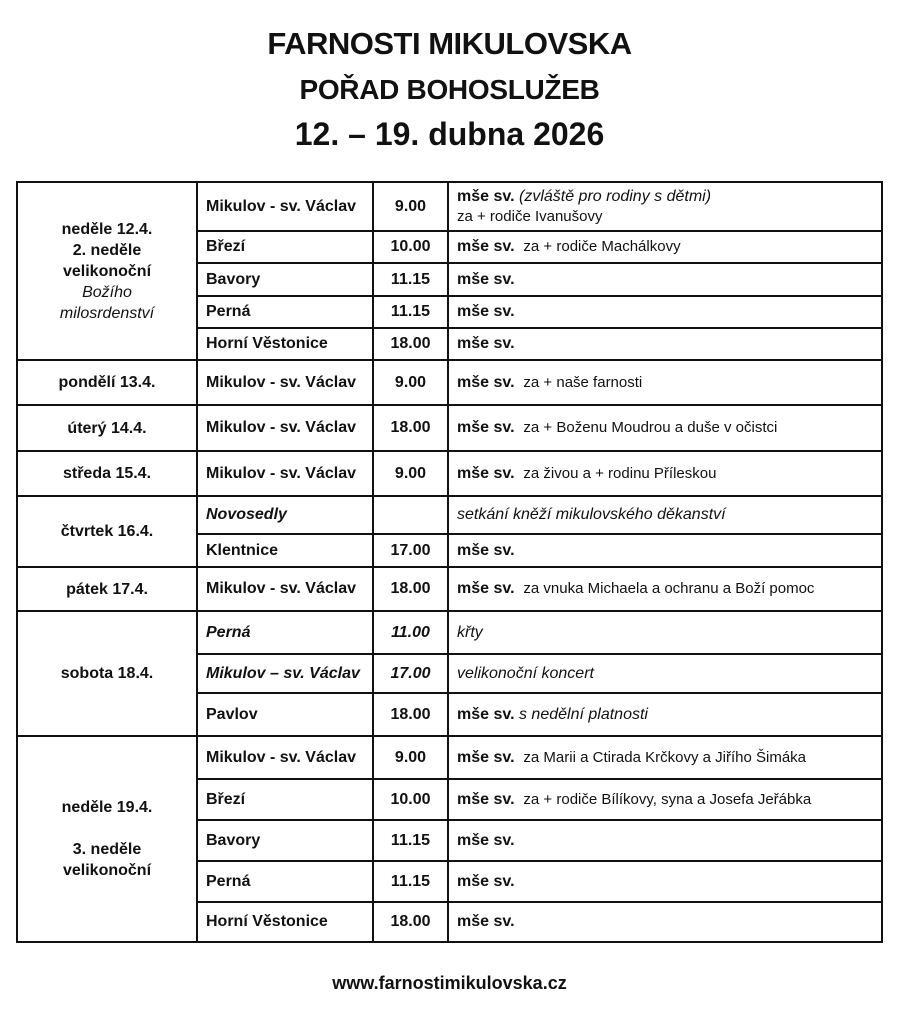 The image size is (899, 1024). Describe the element at coordinates (665, 473) in the screenshot. I see `description-cell: mše sv. za živou a + rodinu Příleskou` at that location.